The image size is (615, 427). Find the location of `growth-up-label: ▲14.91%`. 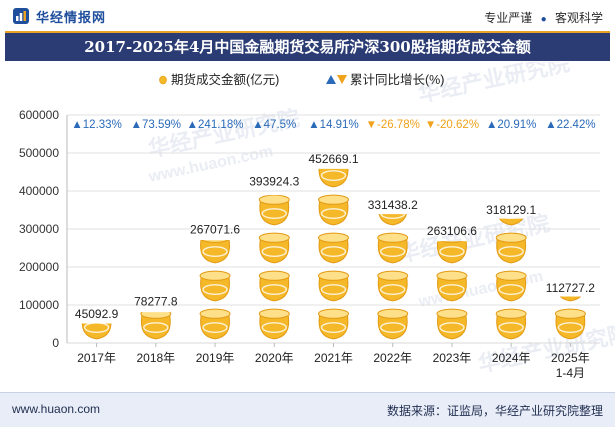

growth-up-label: ▲14.91% is located at coordinates (333, 125).